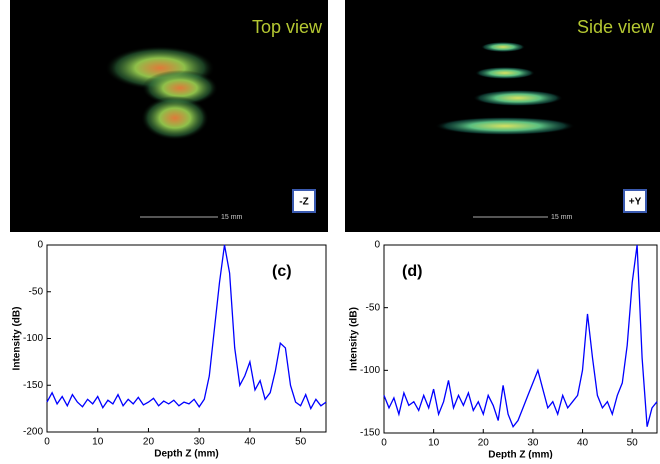  What do you see at coordinates (33, 432) in the screenshot?
I see `y-tick-label: -200` at bounding box center [33, 432].